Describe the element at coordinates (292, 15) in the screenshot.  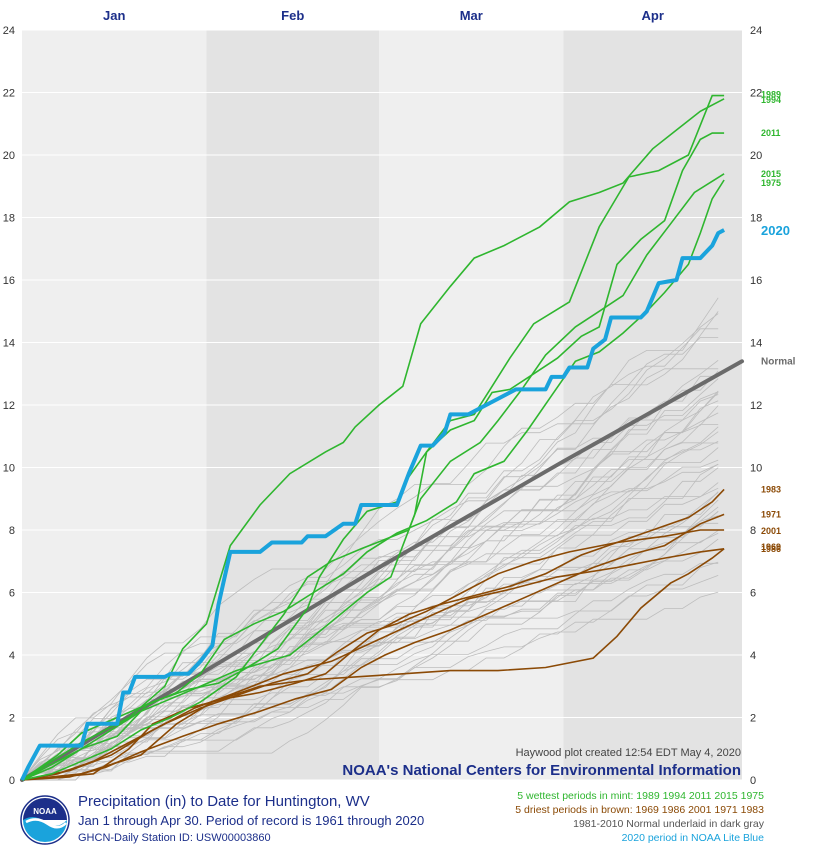
I see `month-label-1: Feb` at that location.